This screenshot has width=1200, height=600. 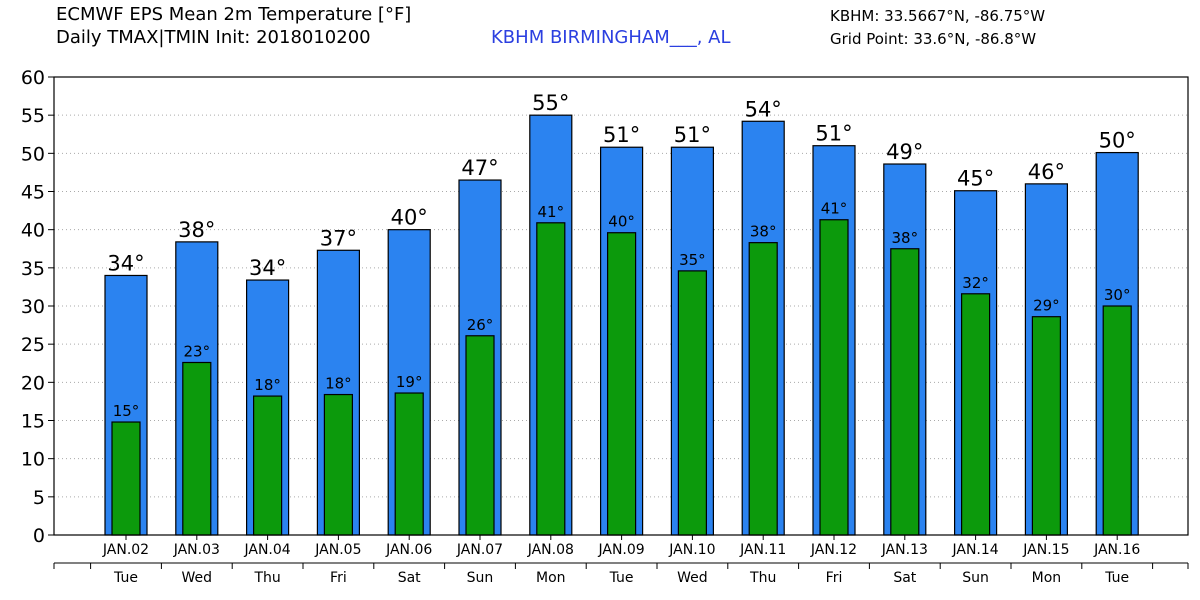 What do you see at coordinates (479, 168) in the screenshot?
I see `tmax-data-label: 47°` at bounding box center [479, 168].